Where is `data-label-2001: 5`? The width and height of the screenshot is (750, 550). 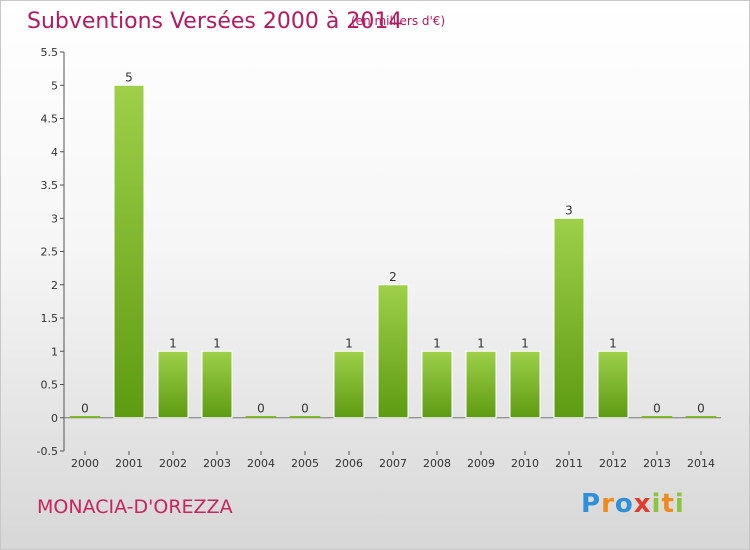 data-label-2001: 5 is located at coordinates (129, 77).